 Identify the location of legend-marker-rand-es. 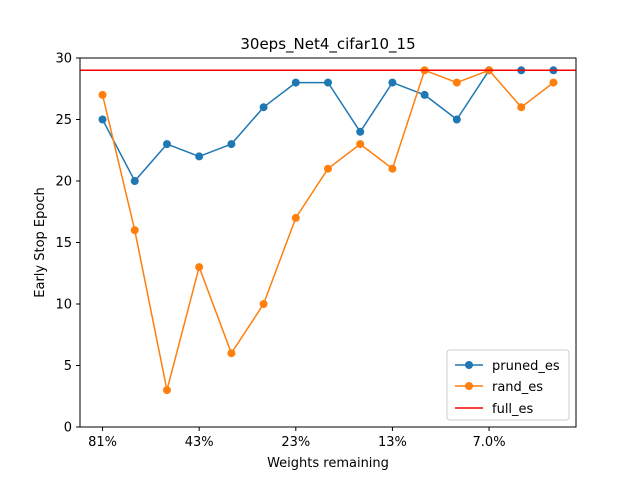
(469, 386).